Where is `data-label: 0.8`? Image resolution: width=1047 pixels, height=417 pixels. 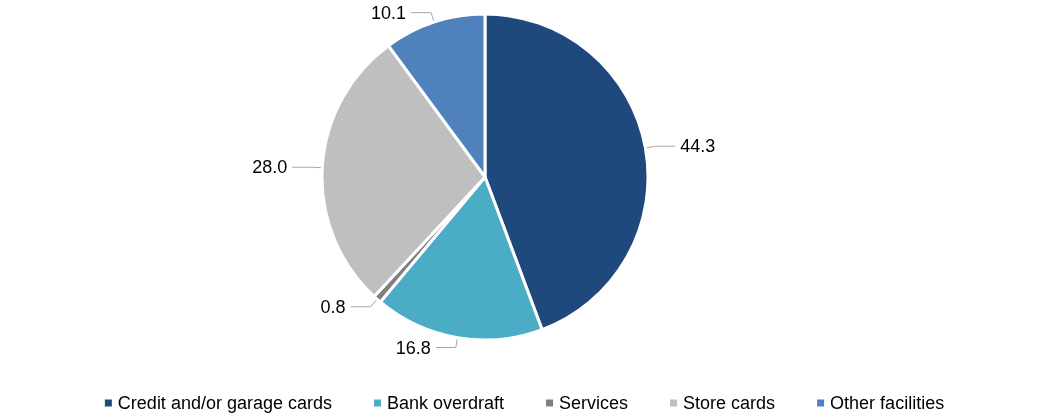
data-label: 0.8 is located at coordinates (333, 306).